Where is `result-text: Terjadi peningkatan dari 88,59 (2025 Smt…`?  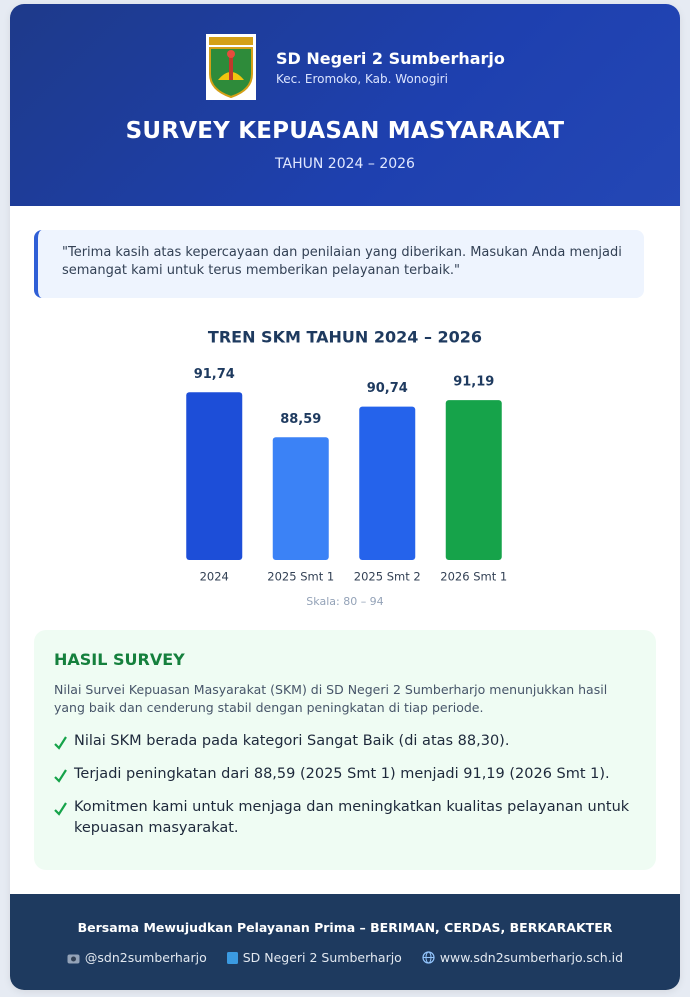
result-text: Terjadi peningkatan dari 88,59 (2025 Smt… is located at coordinates (342, 774).